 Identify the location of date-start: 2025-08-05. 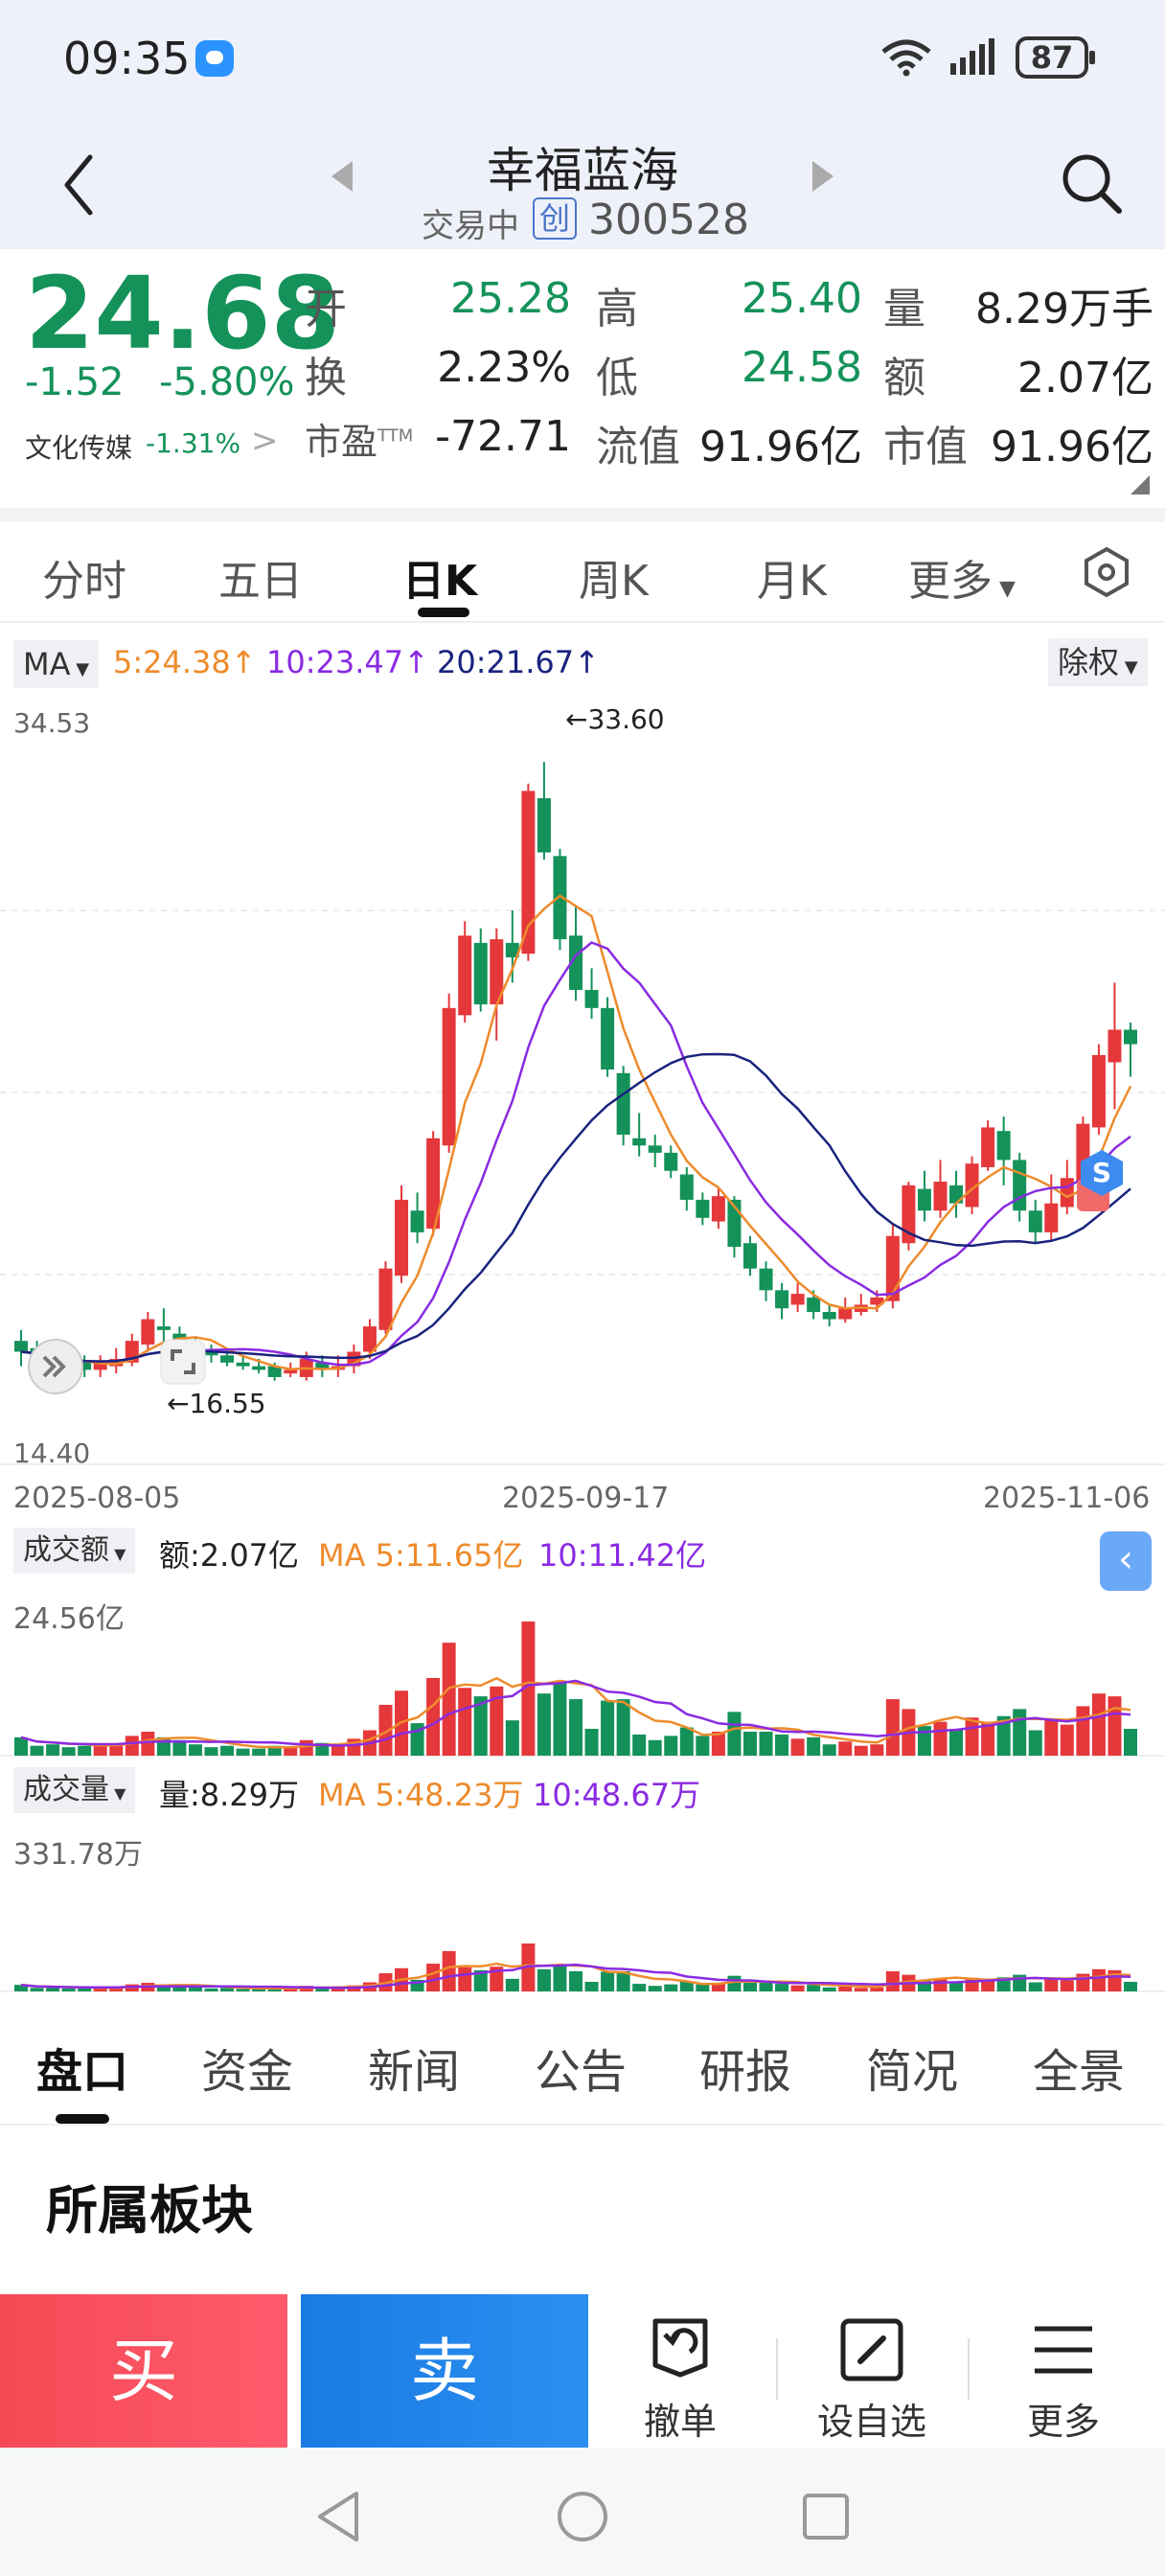
(97, 1498).